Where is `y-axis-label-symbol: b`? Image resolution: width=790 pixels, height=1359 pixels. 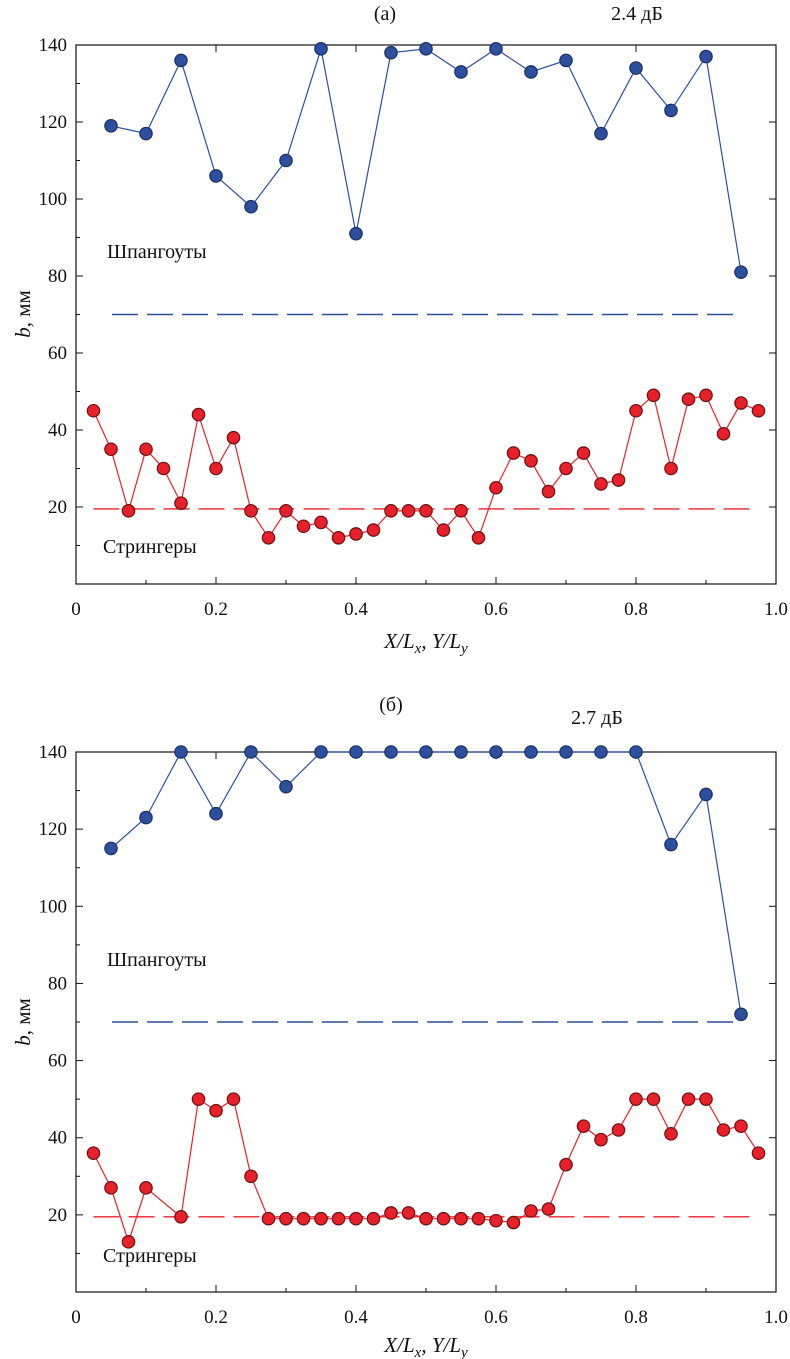 y-axis-label-symbol: b is located at coordinates (23, 1040).